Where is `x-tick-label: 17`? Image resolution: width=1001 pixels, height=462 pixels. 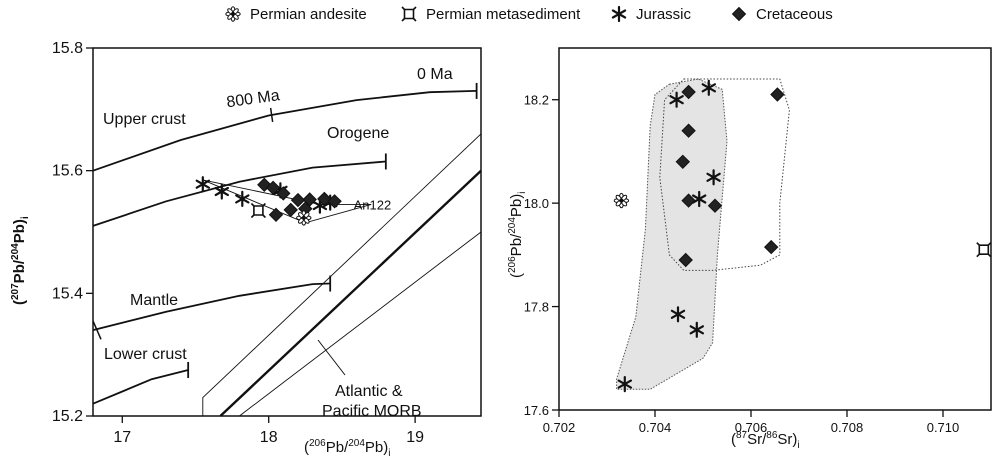 x-tick-label: 17 is located at coordinates (122, 437).